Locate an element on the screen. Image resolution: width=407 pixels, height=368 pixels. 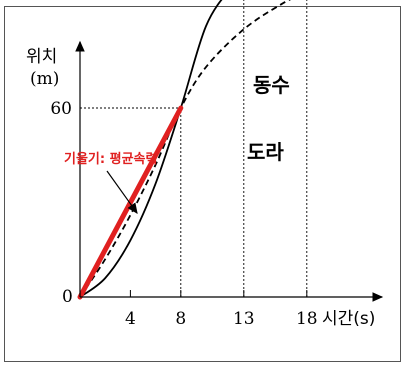
slope-annotation: 기울기: 평균속력 is located at coordinates (110, 159).